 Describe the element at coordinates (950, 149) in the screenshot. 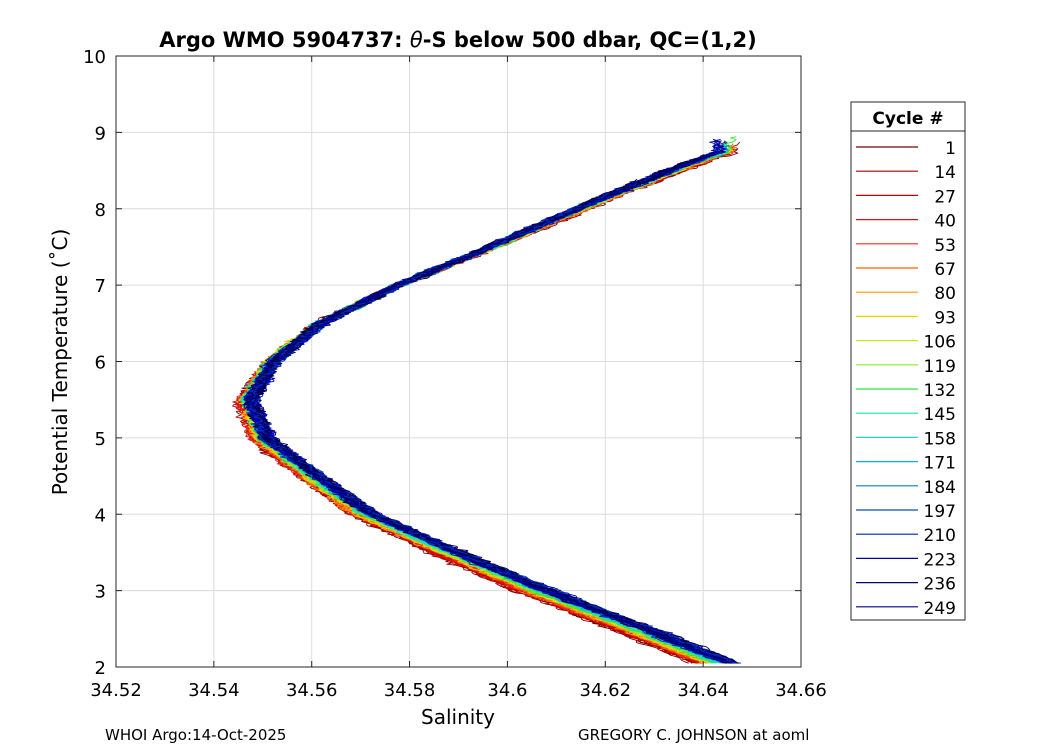

I see `legend-item-label: 1` at that location.